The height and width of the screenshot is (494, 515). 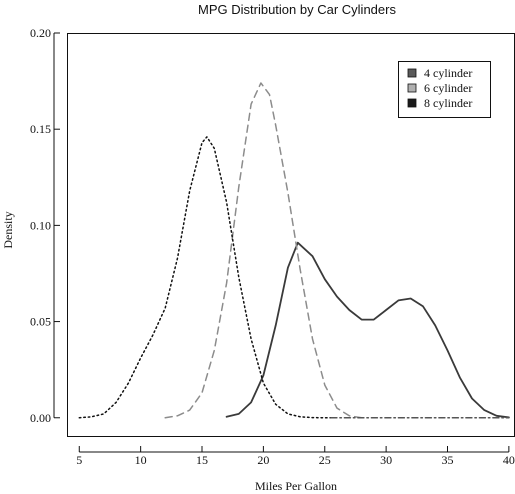 I want to click on legend-label: 4 cylinder, so click(x=448, y=73).